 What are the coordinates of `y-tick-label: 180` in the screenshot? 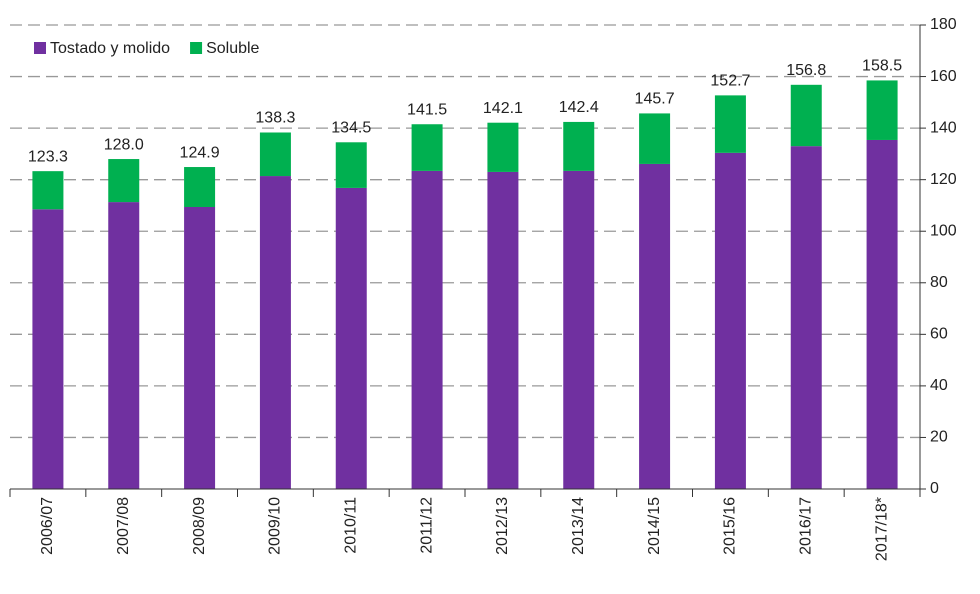 It's located at (943, 24).